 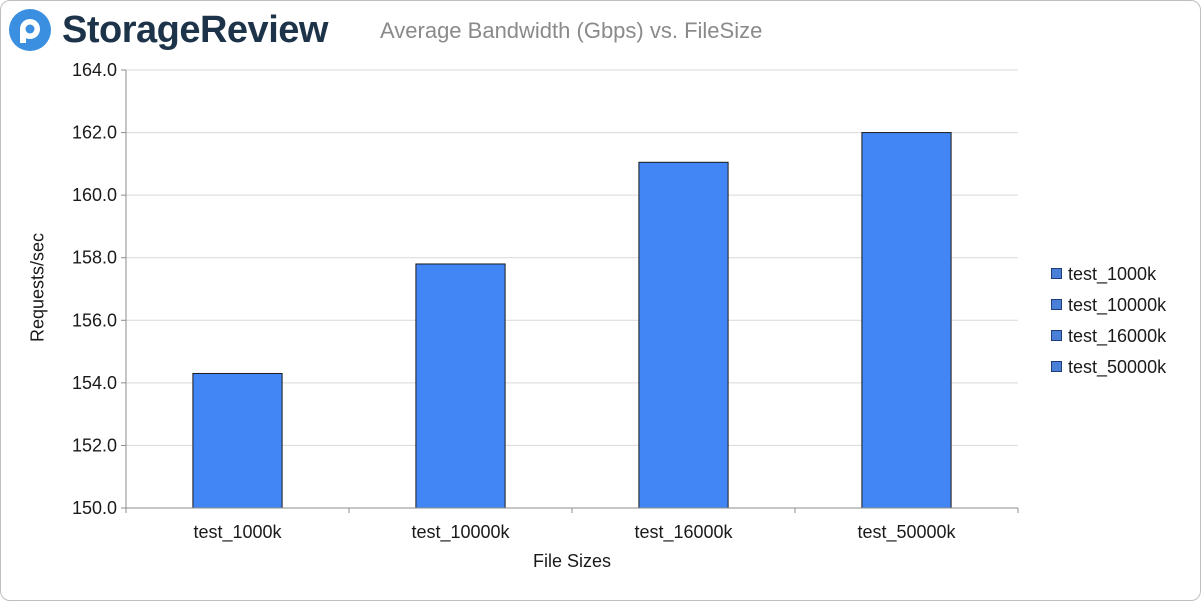 I want to click on legend-label: test_16000k, so click(x=1117, y=335).